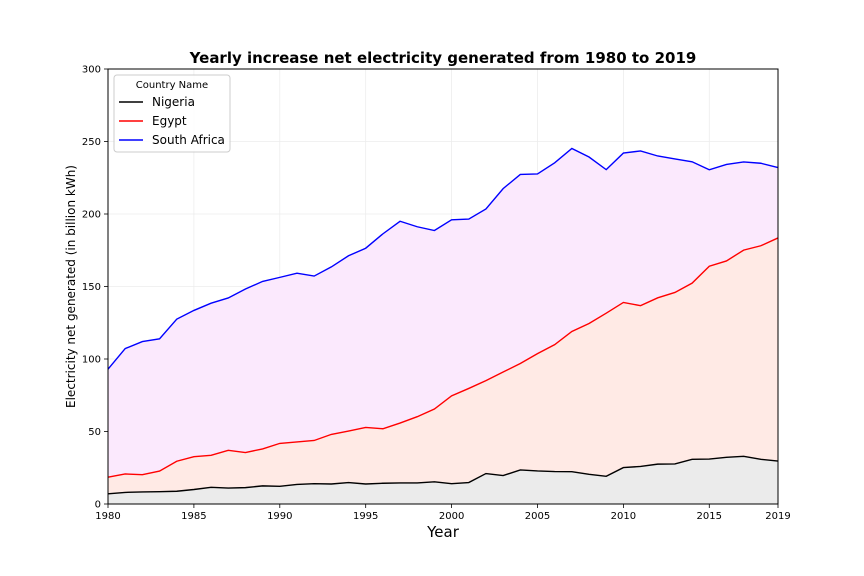 This screenshot has height=576, width=864. I want to click on line-nigeria, so click(443, 475).